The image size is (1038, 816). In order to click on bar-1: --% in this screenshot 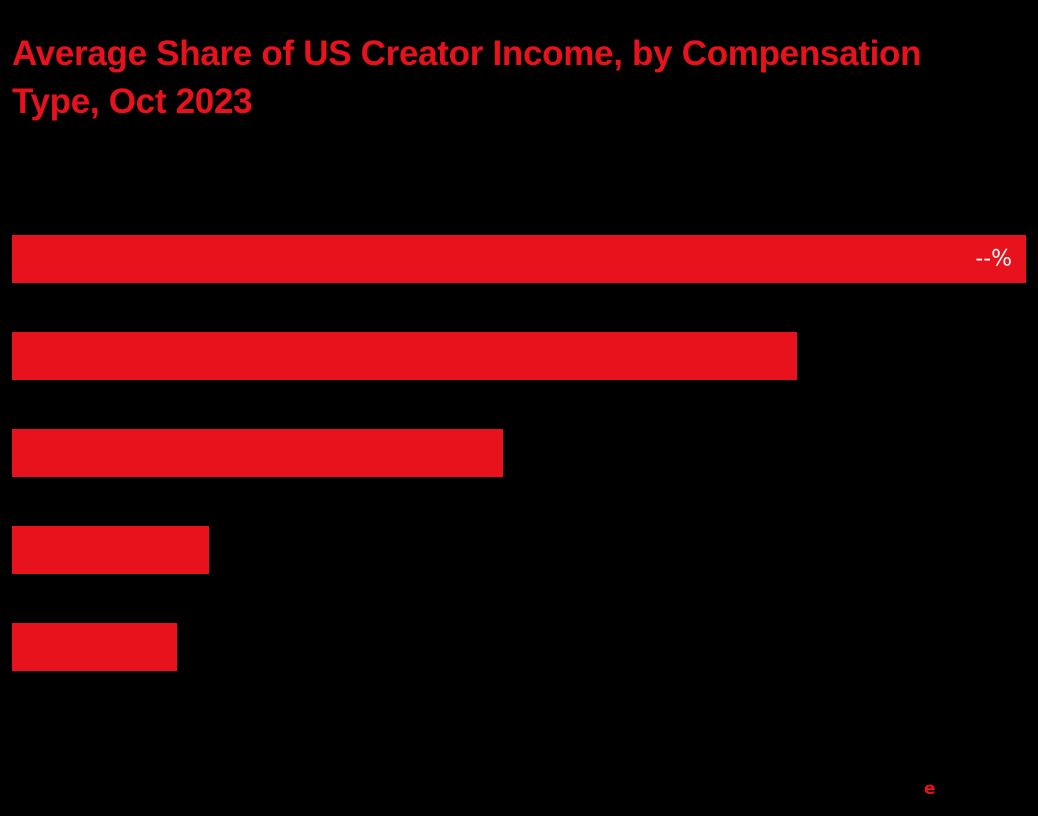, I will do `click(519, 259)`.